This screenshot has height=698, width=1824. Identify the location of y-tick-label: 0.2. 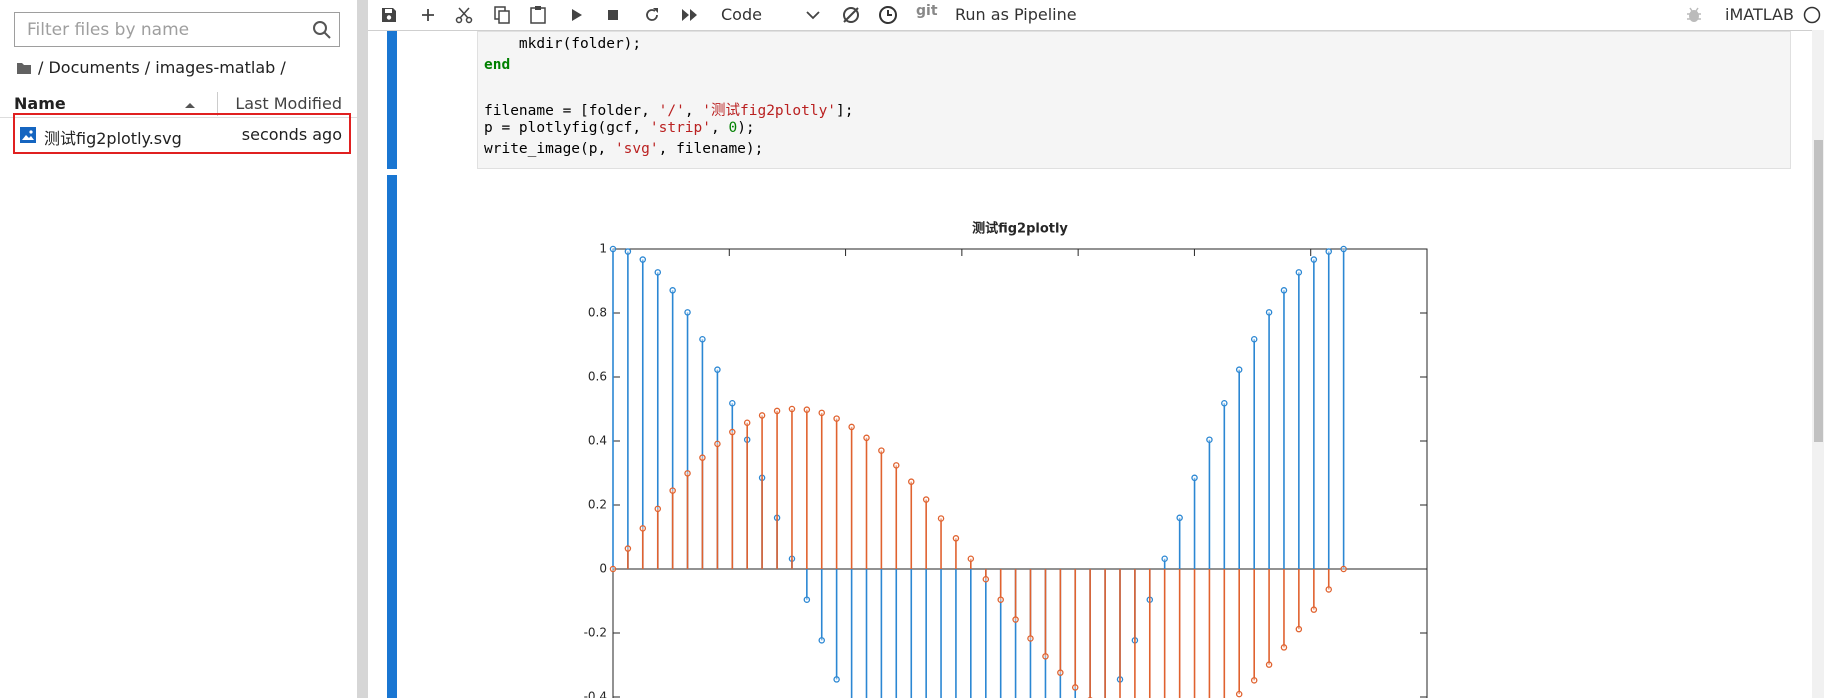
(597, 505).